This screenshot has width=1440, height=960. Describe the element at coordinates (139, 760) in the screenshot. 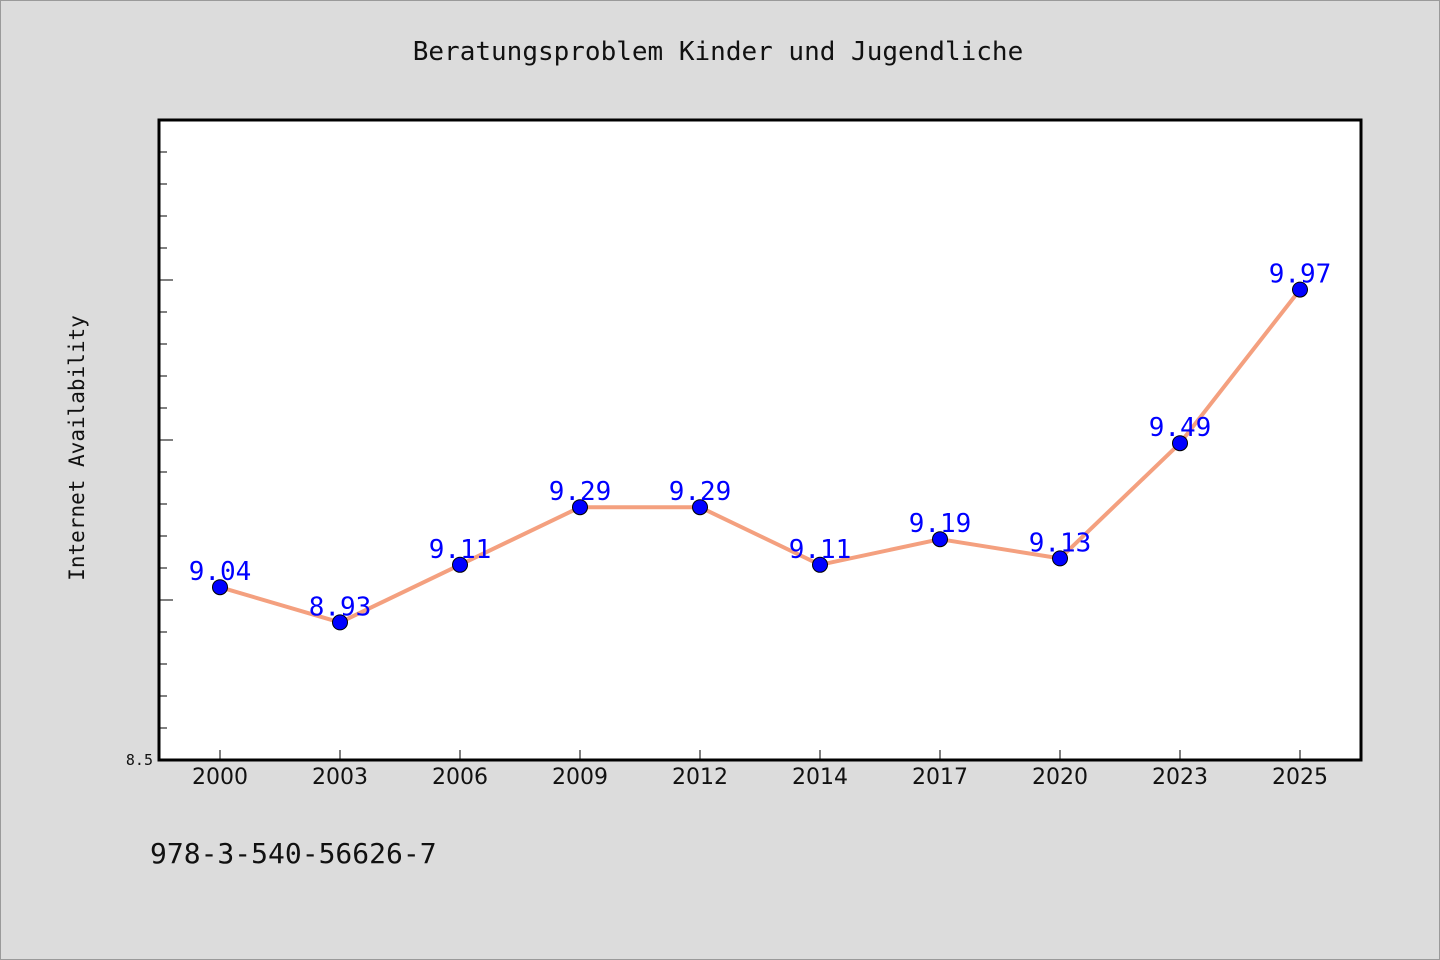

I see `y-tick-label: 8.5` at that location.